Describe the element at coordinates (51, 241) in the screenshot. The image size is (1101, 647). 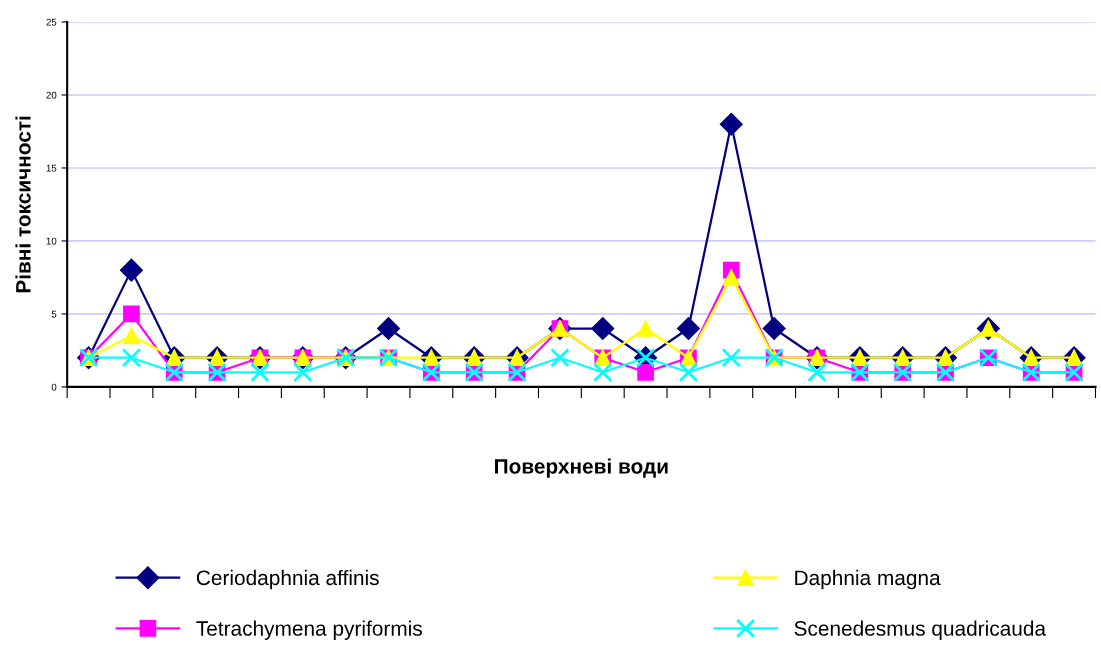
I see `y-tick-label: 10` at that location.